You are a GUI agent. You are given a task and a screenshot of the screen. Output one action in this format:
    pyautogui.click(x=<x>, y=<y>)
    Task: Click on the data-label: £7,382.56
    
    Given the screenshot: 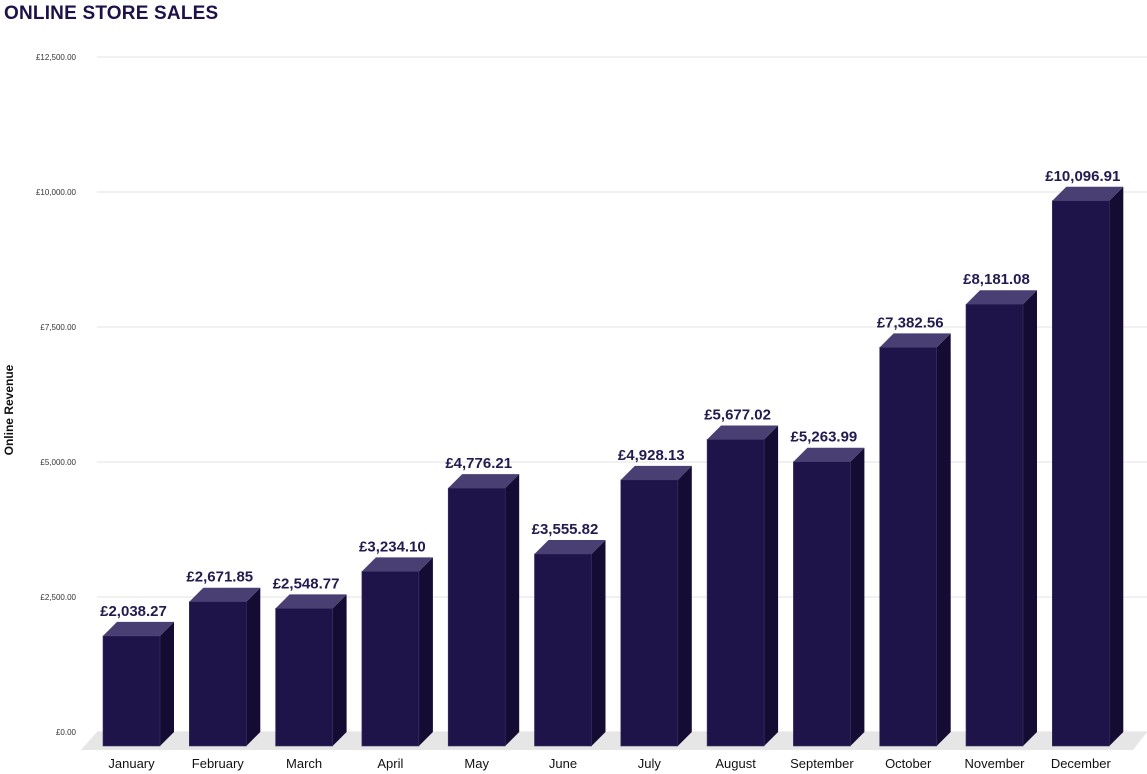 What is the action you would take?
    pyautogui.click(x=910, y=322)
    